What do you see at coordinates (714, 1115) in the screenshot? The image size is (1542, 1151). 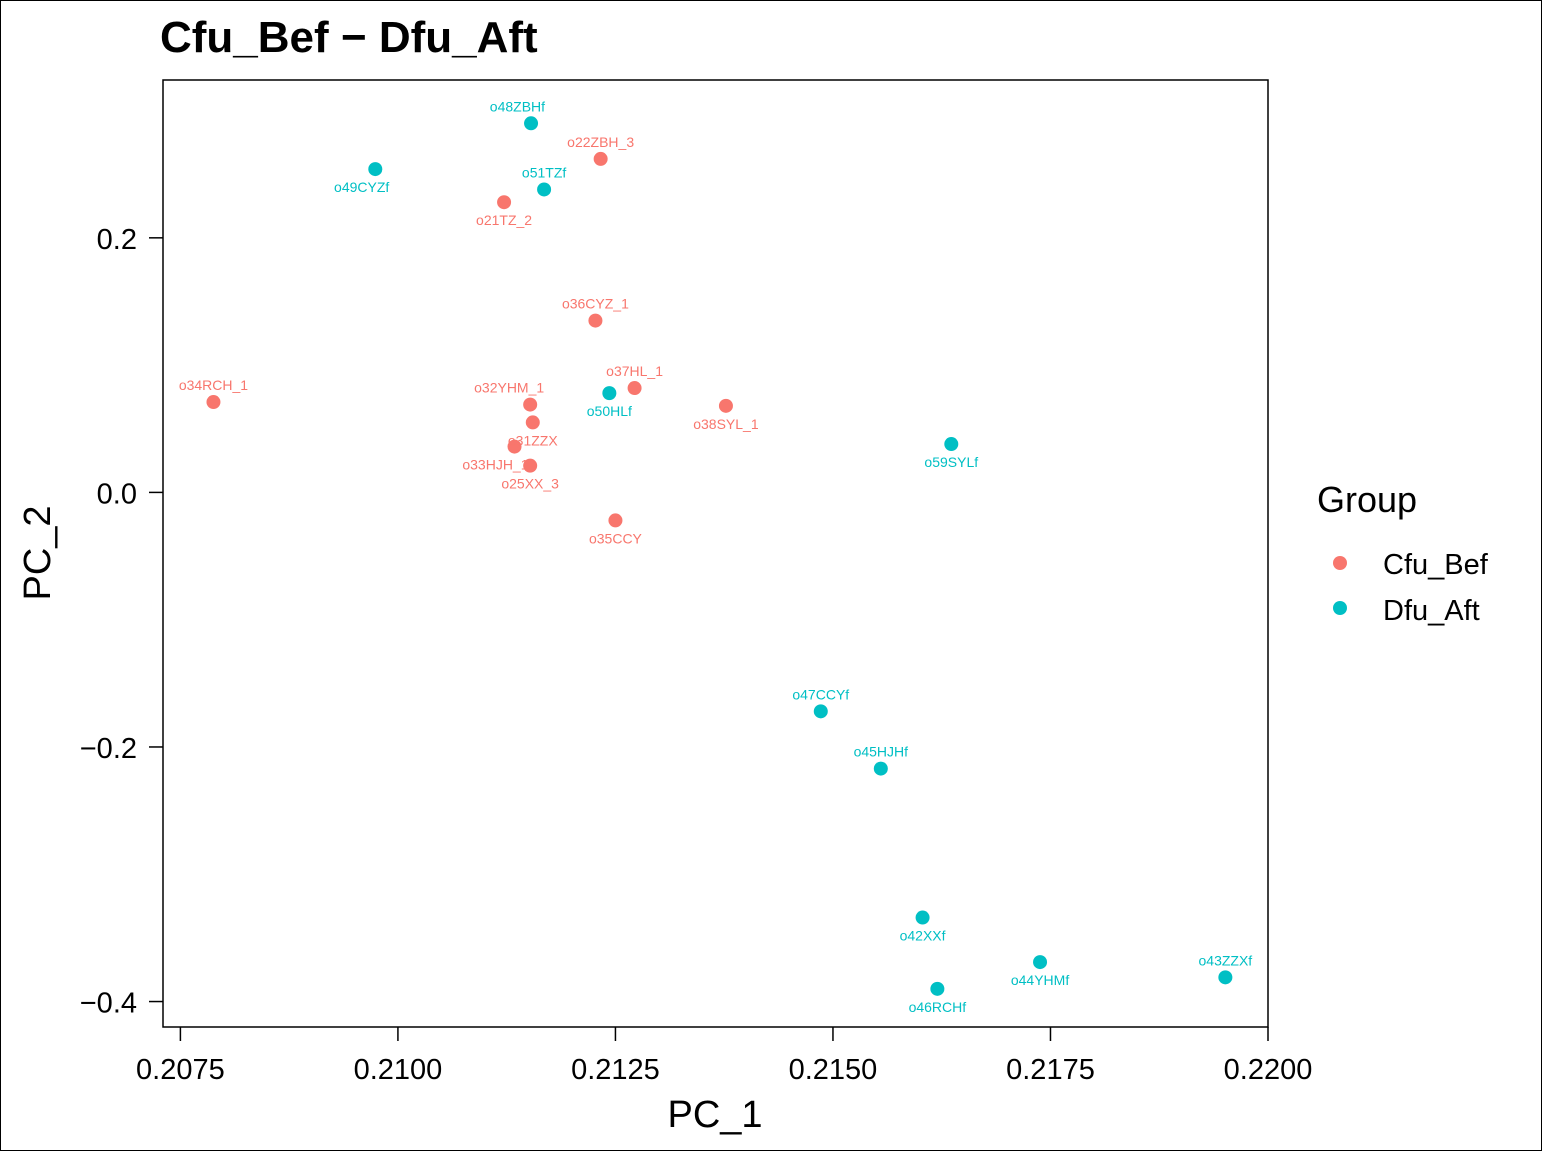 I see `x-axis-title: PC_1` at bounding box center [714, 1115].